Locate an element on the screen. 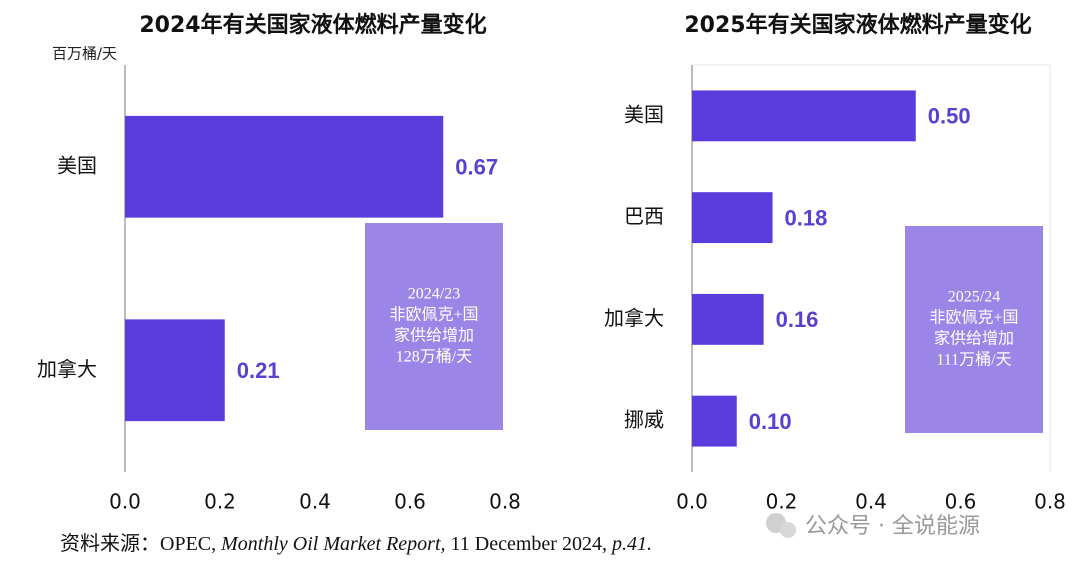  source-part: 资料来源：OPEC, is located at coordinates (140, 543).